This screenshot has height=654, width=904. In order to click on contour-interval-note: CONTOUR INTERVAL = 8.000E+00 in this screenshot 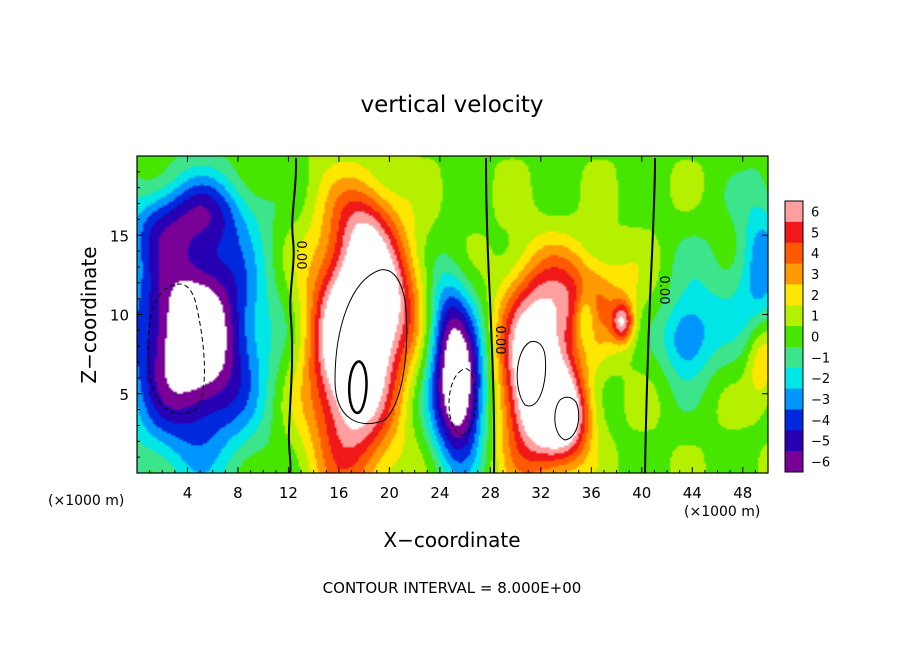, I will do `click(452, 588)`.